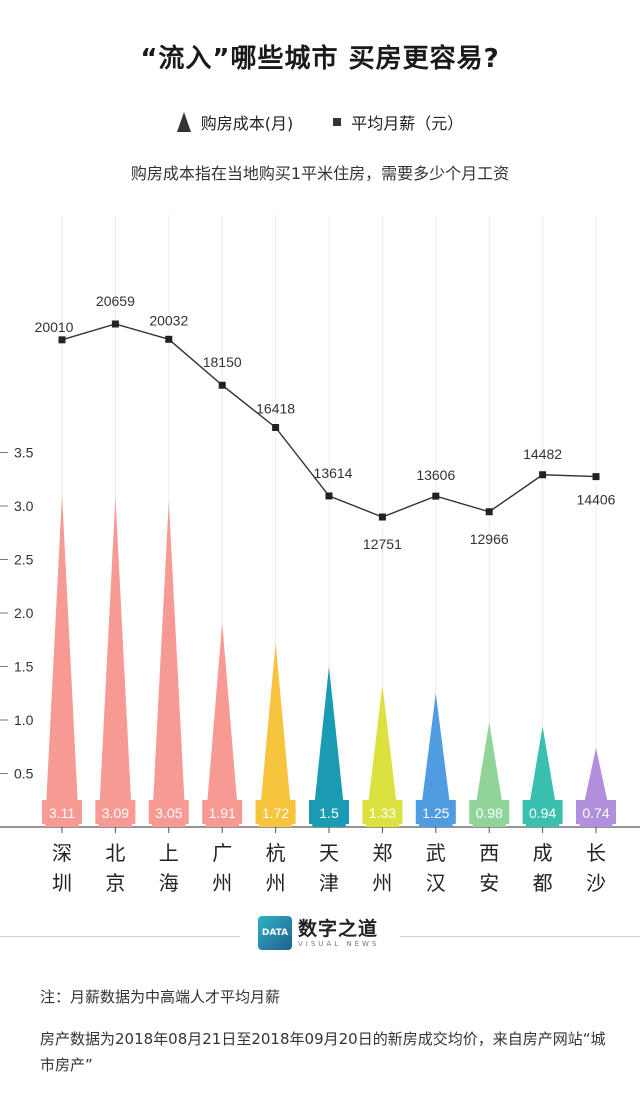  What do you see at coordinates (24, 720) in the screenshot?
I see `y-tick-label-1: 1.0` at bounding box center [24, 720].